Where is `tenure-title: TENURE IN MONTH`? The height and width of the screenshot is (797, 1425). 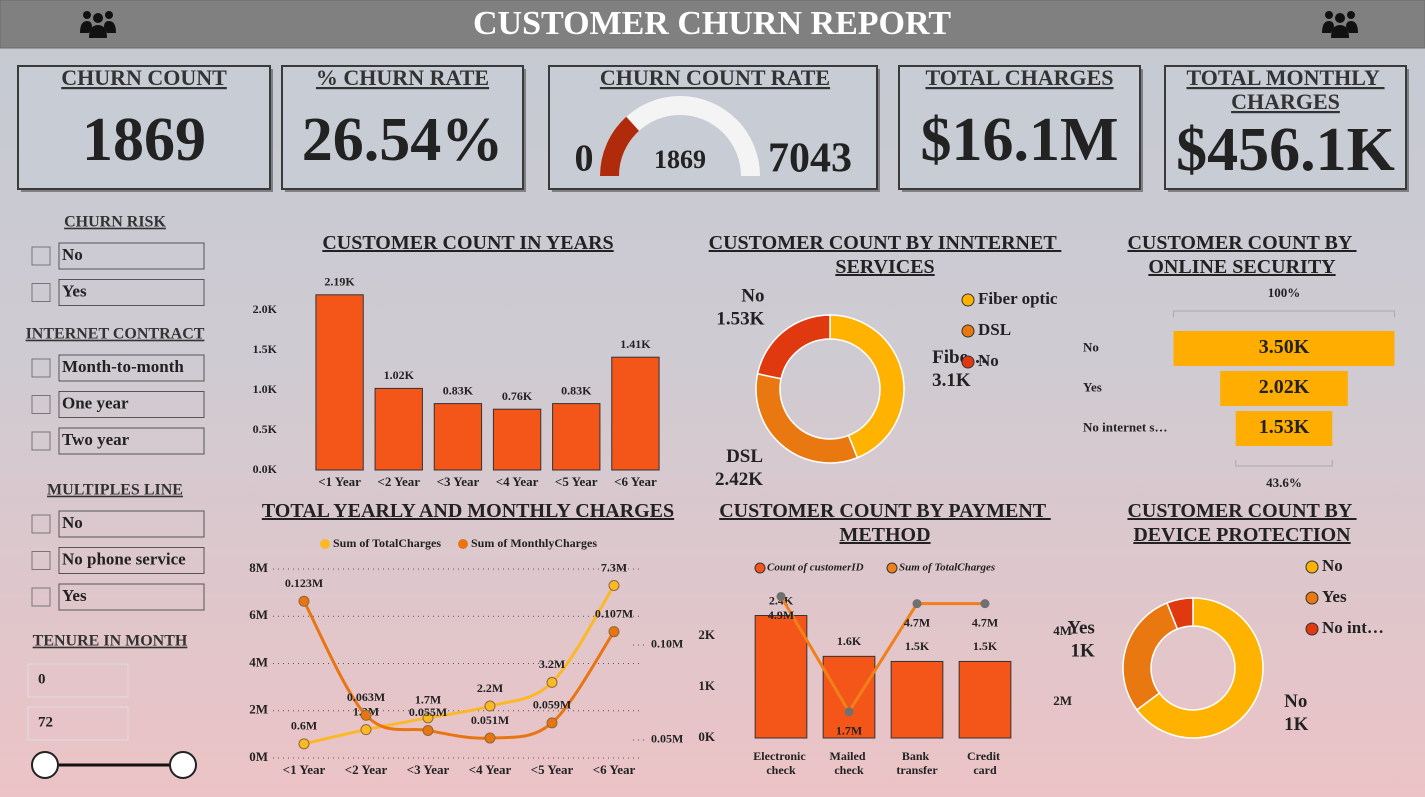
tenure-title: TENURE IN MONTH is located at coordinates (110, 641).